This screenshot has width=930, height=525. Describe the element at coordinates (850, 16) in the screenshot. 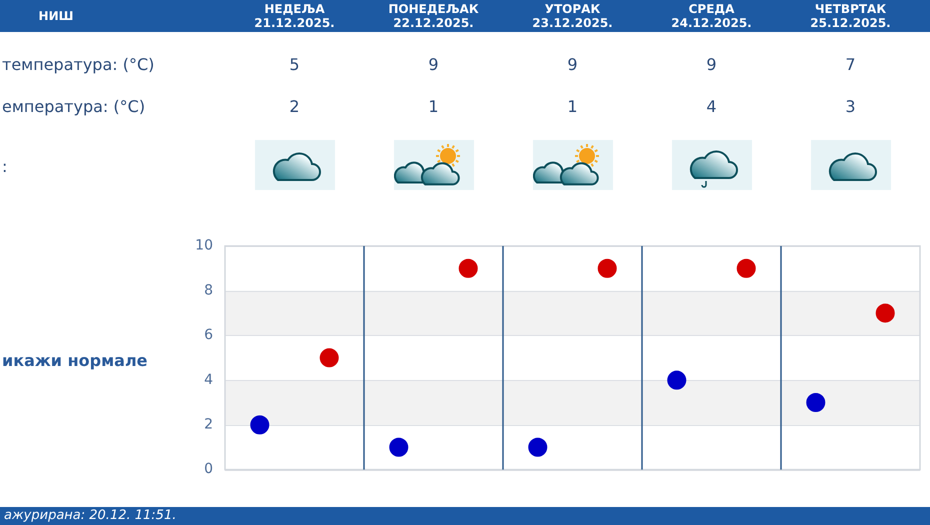

I see `text: ЧЕТВРТАК 25.12.2025.` at that location.